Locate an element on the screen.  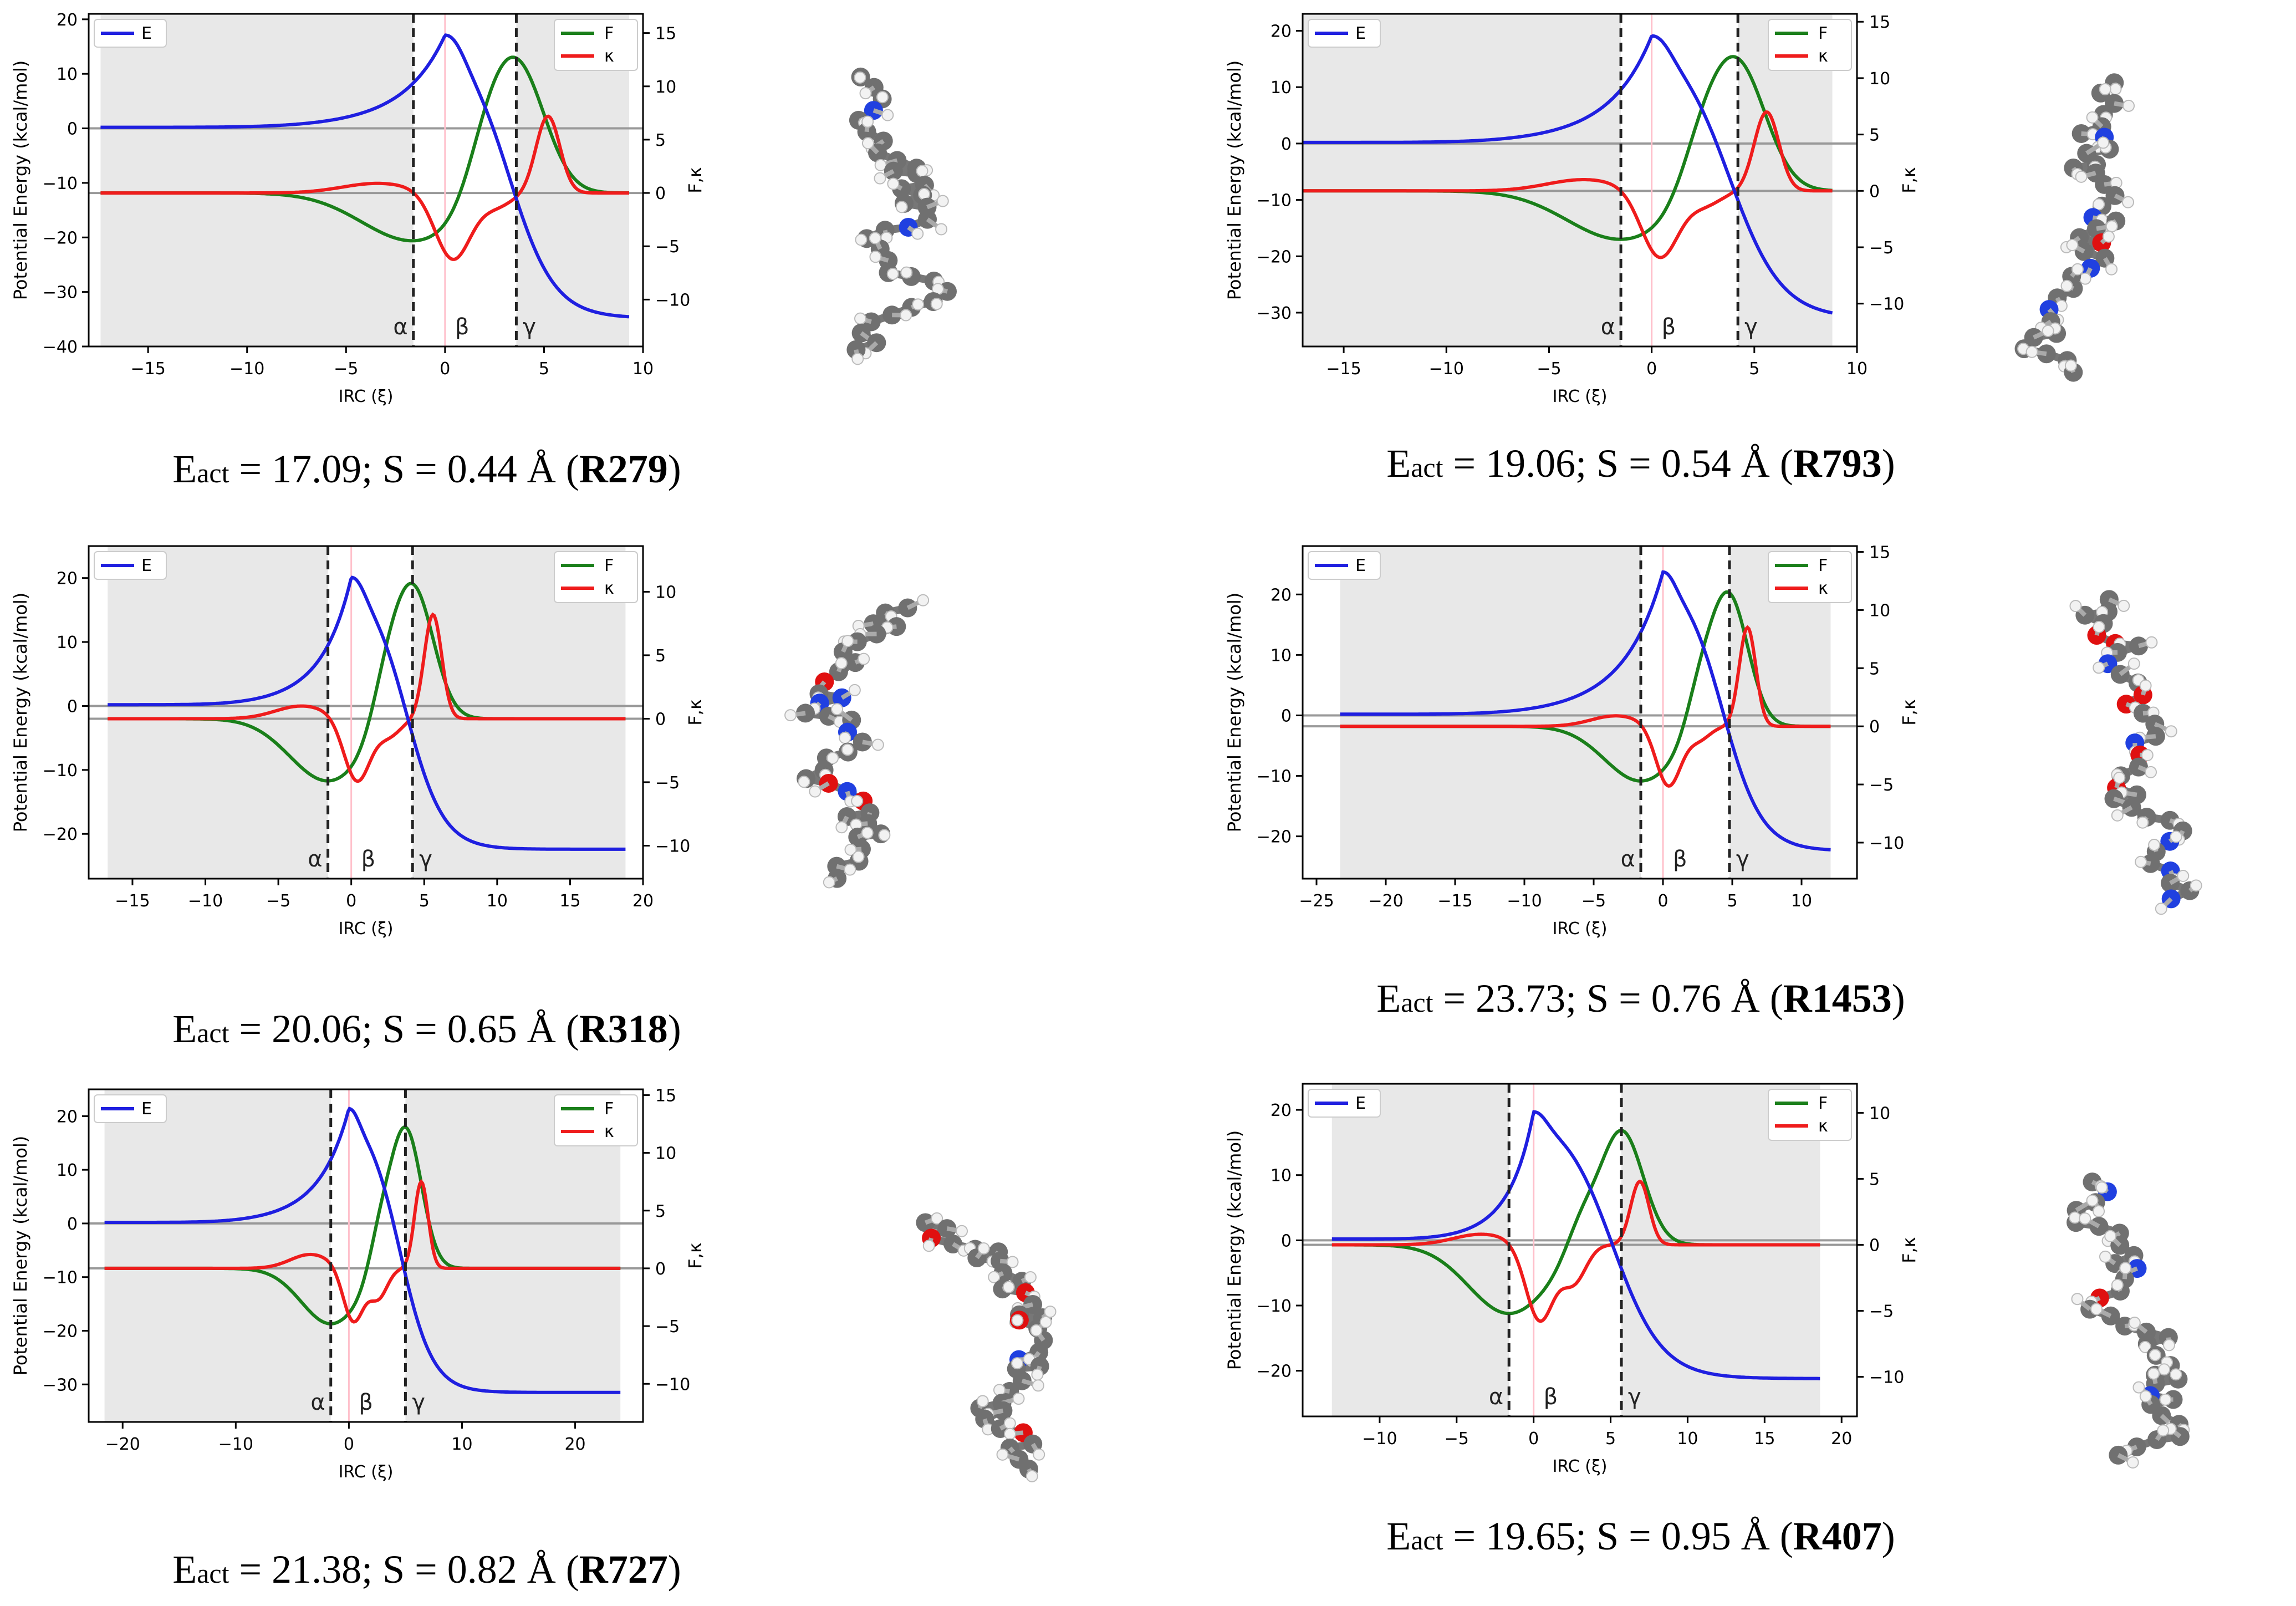
shade-left is located at coordinates (257, 180).